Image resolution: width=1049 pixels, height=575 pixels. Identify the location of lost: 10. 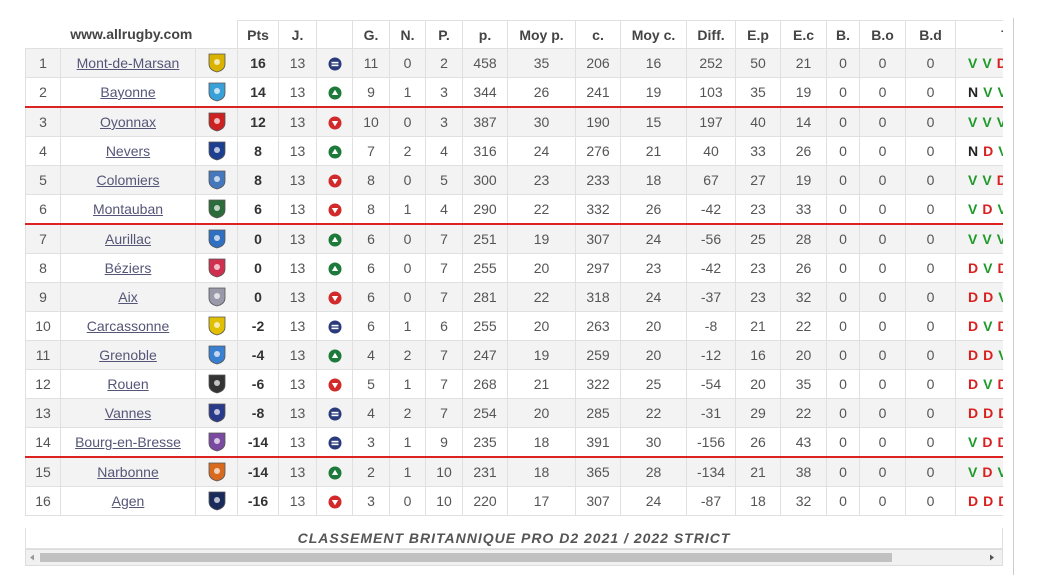
(444, 471).